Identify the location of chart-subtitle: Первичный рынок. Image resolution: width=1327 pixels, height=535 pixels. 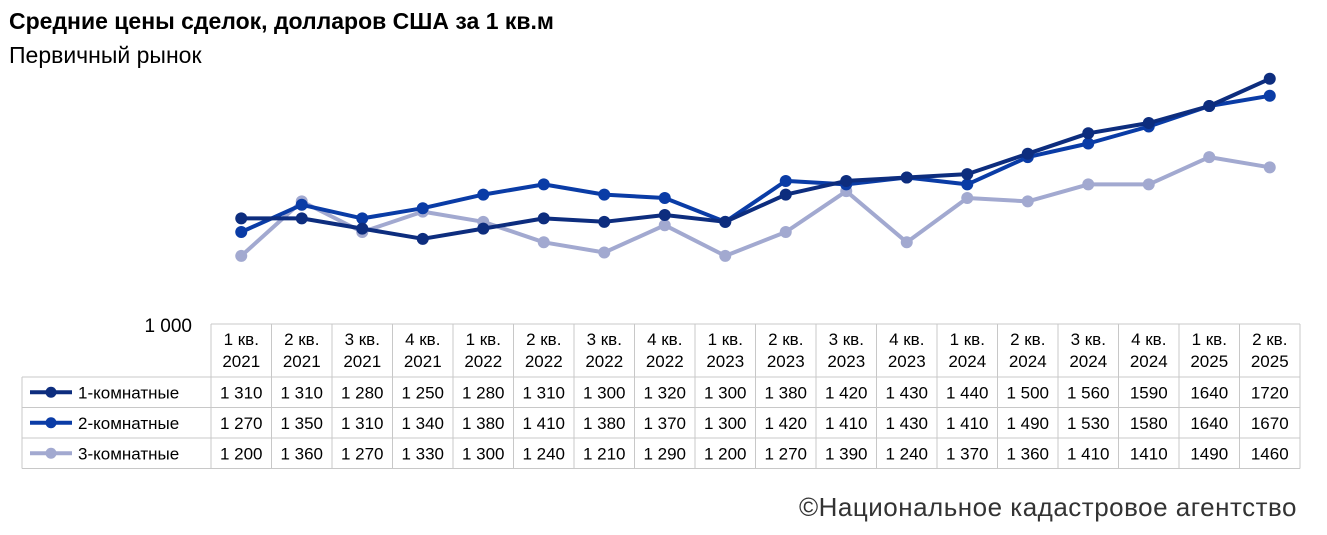
(105, 55).